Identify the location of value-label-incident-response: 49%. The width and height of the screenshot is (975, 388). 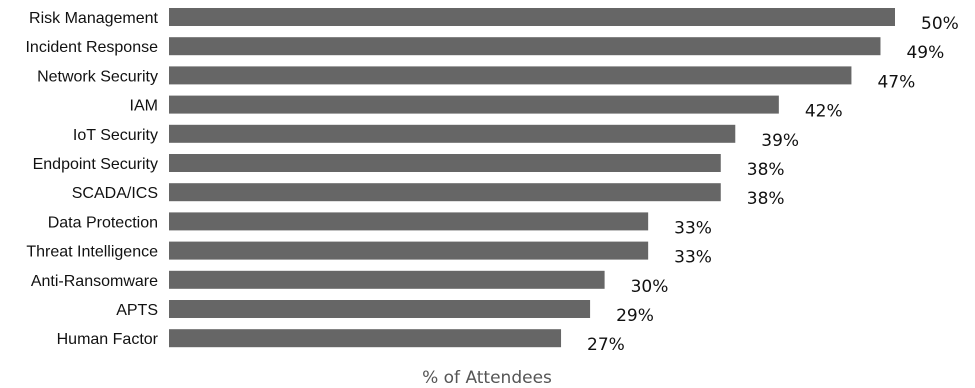
(925, 53).